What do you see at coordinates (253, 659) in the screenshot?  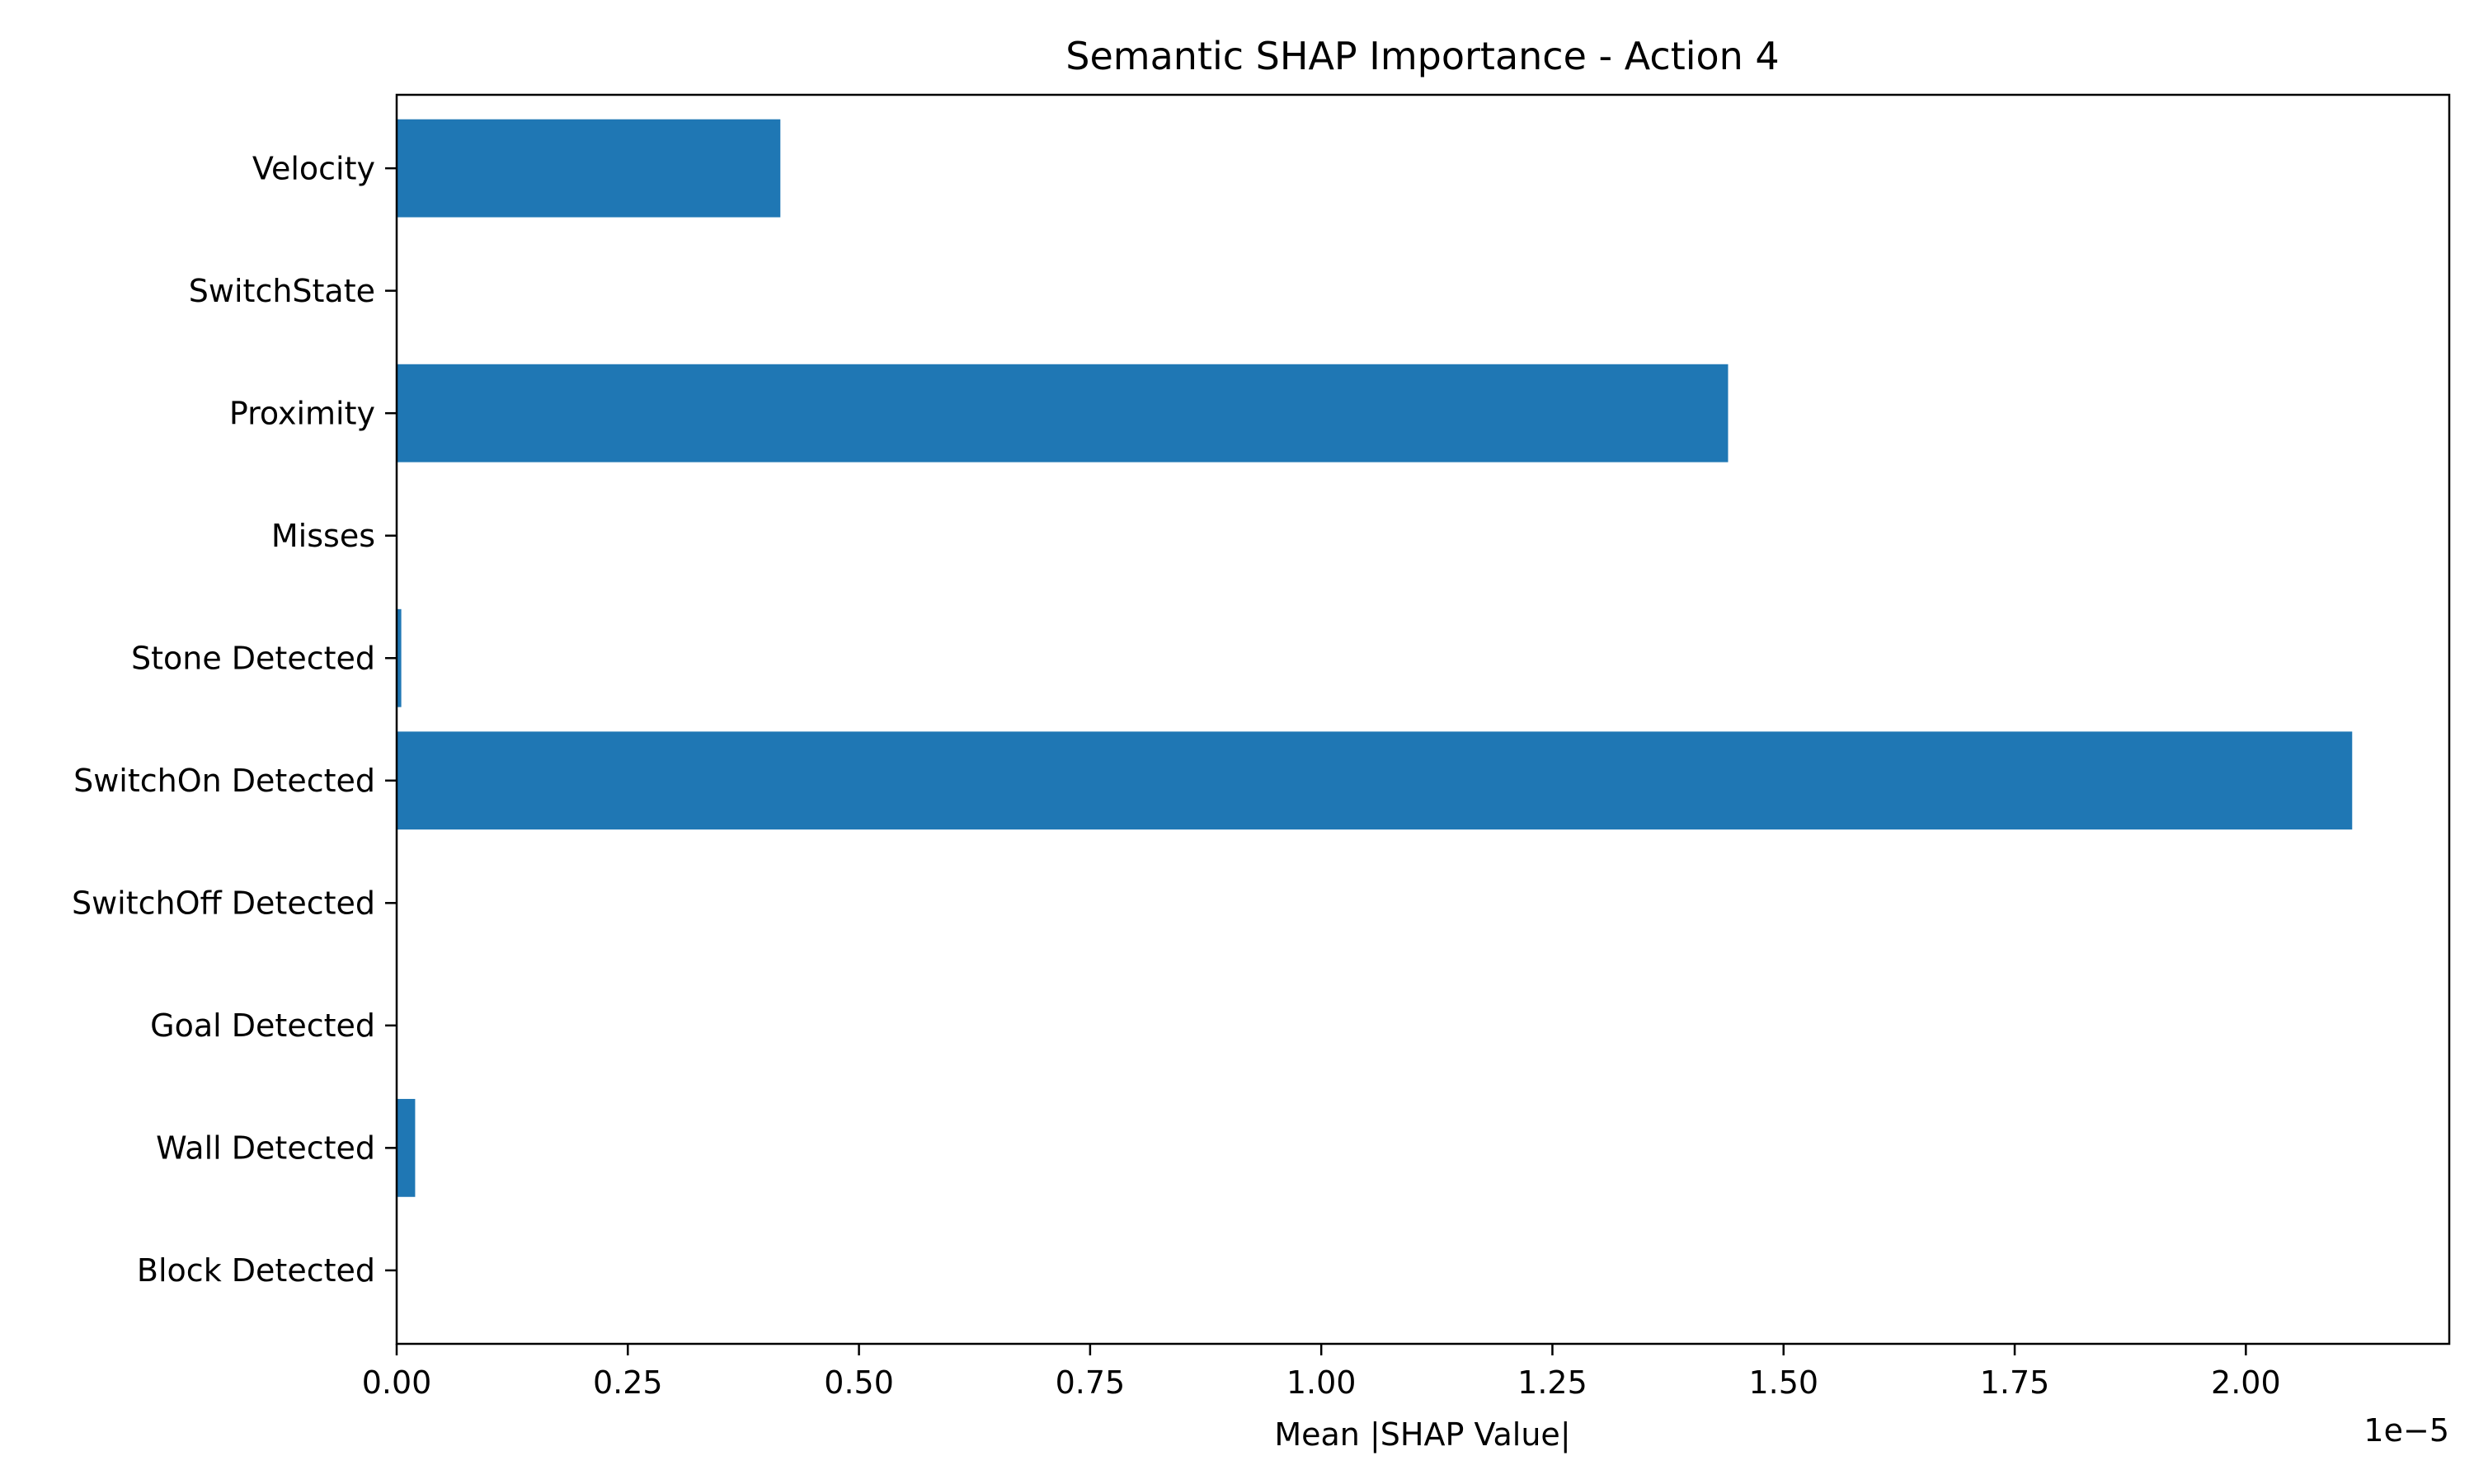 I see `y-tick-label-stone-detected: Stone Detected` at bounding box center [253, 659].